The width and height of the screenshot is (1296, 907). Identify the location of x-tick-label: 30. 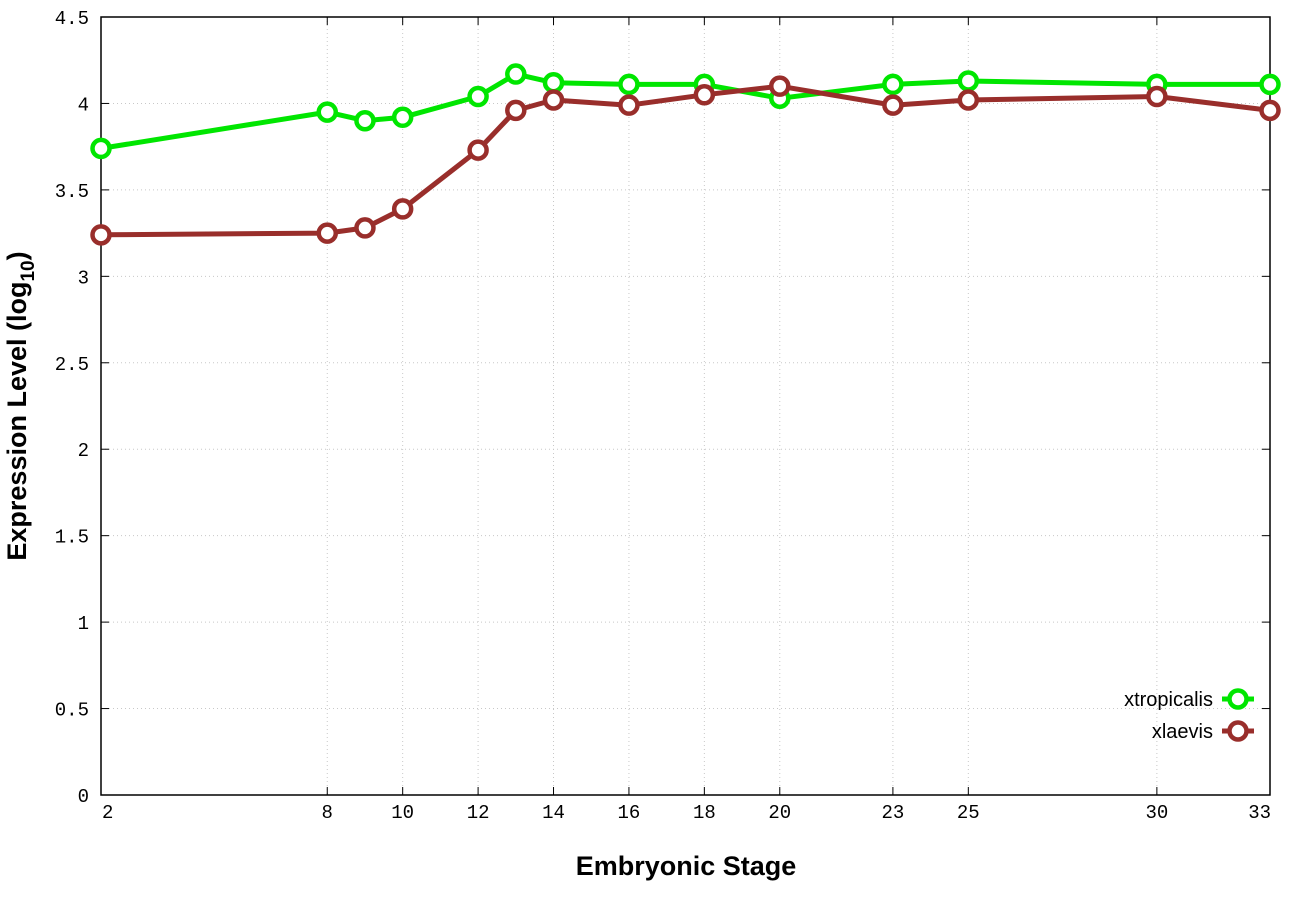
(1156, 813).